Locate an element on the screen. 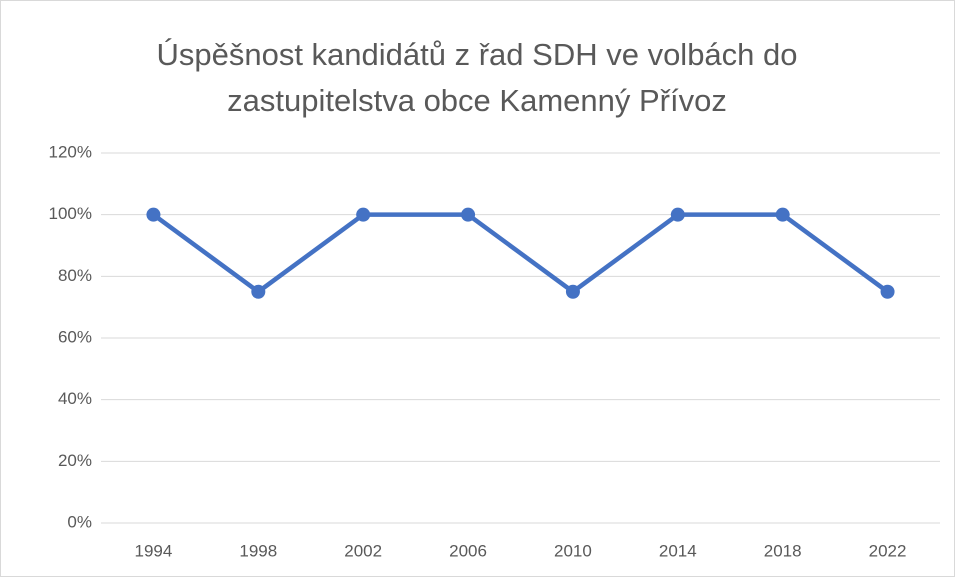  y-tick-label: 20% is located at coordinates (75, 460).